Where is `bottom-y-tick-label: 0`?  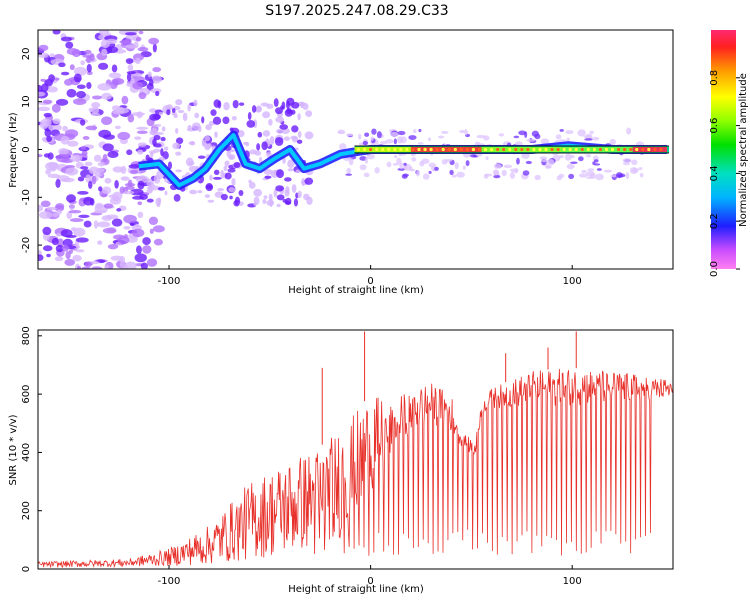
bottom-y-tick-label: 0 is located at coordinates (26, 569).